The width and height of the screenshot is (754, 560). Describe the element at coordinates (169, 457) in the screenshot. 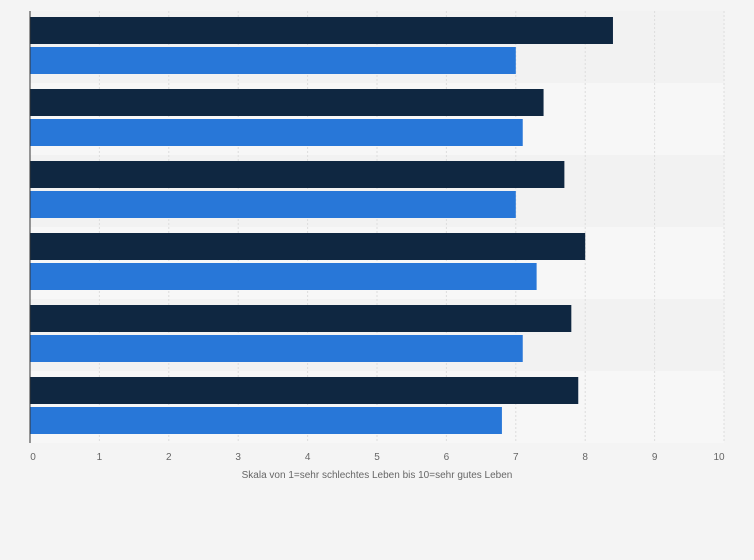

I see `x-tick-label: 2` at that location.